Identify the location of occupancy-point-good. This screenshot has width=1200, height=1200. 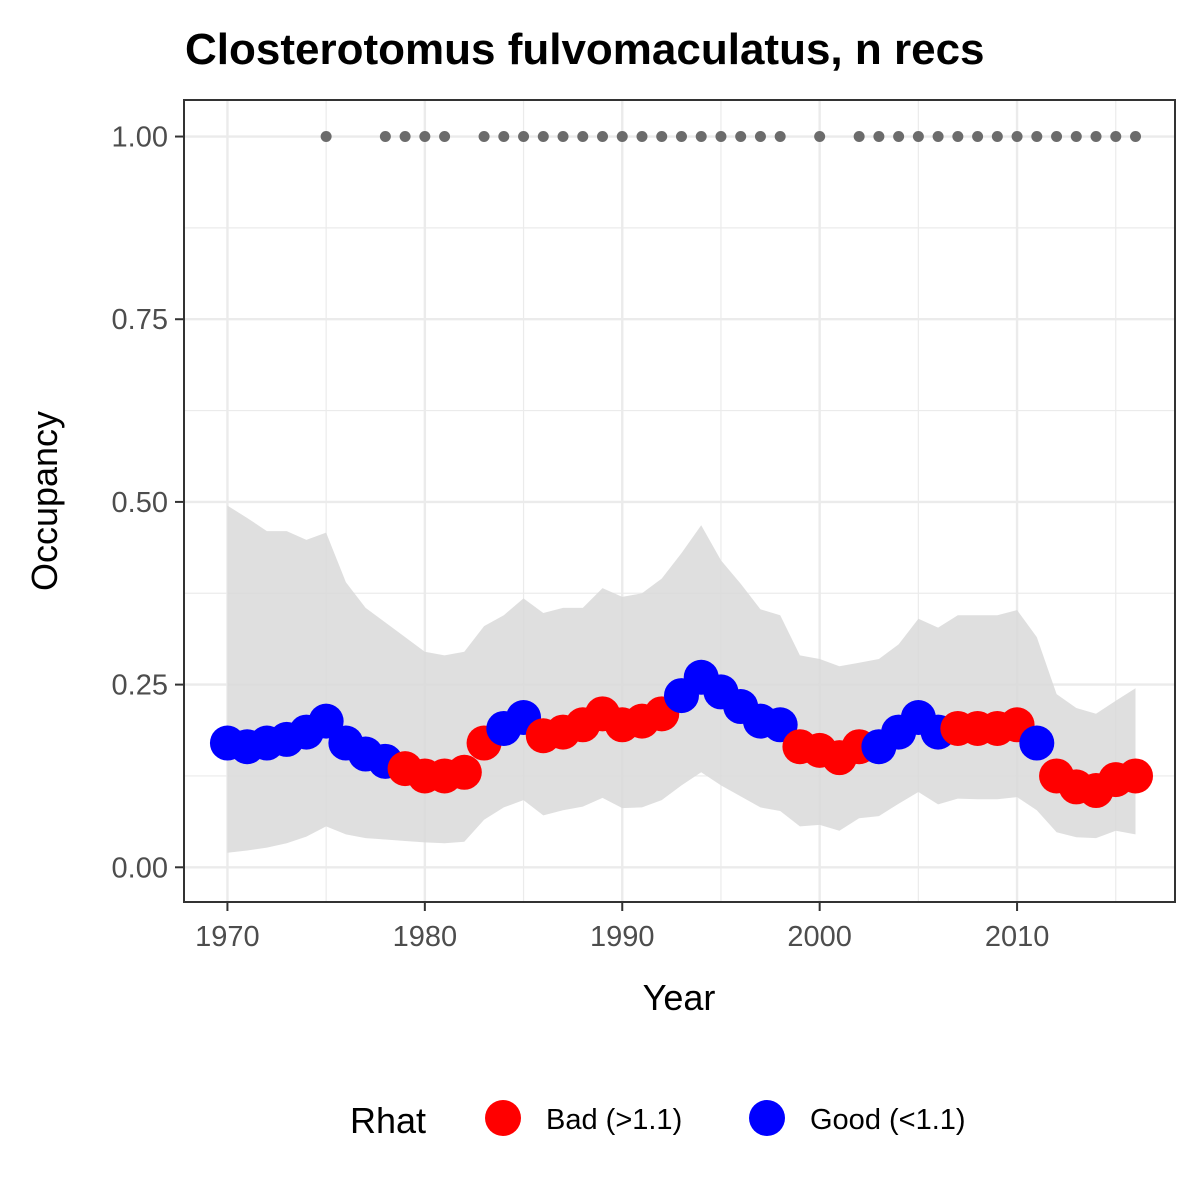
(1037, 743).